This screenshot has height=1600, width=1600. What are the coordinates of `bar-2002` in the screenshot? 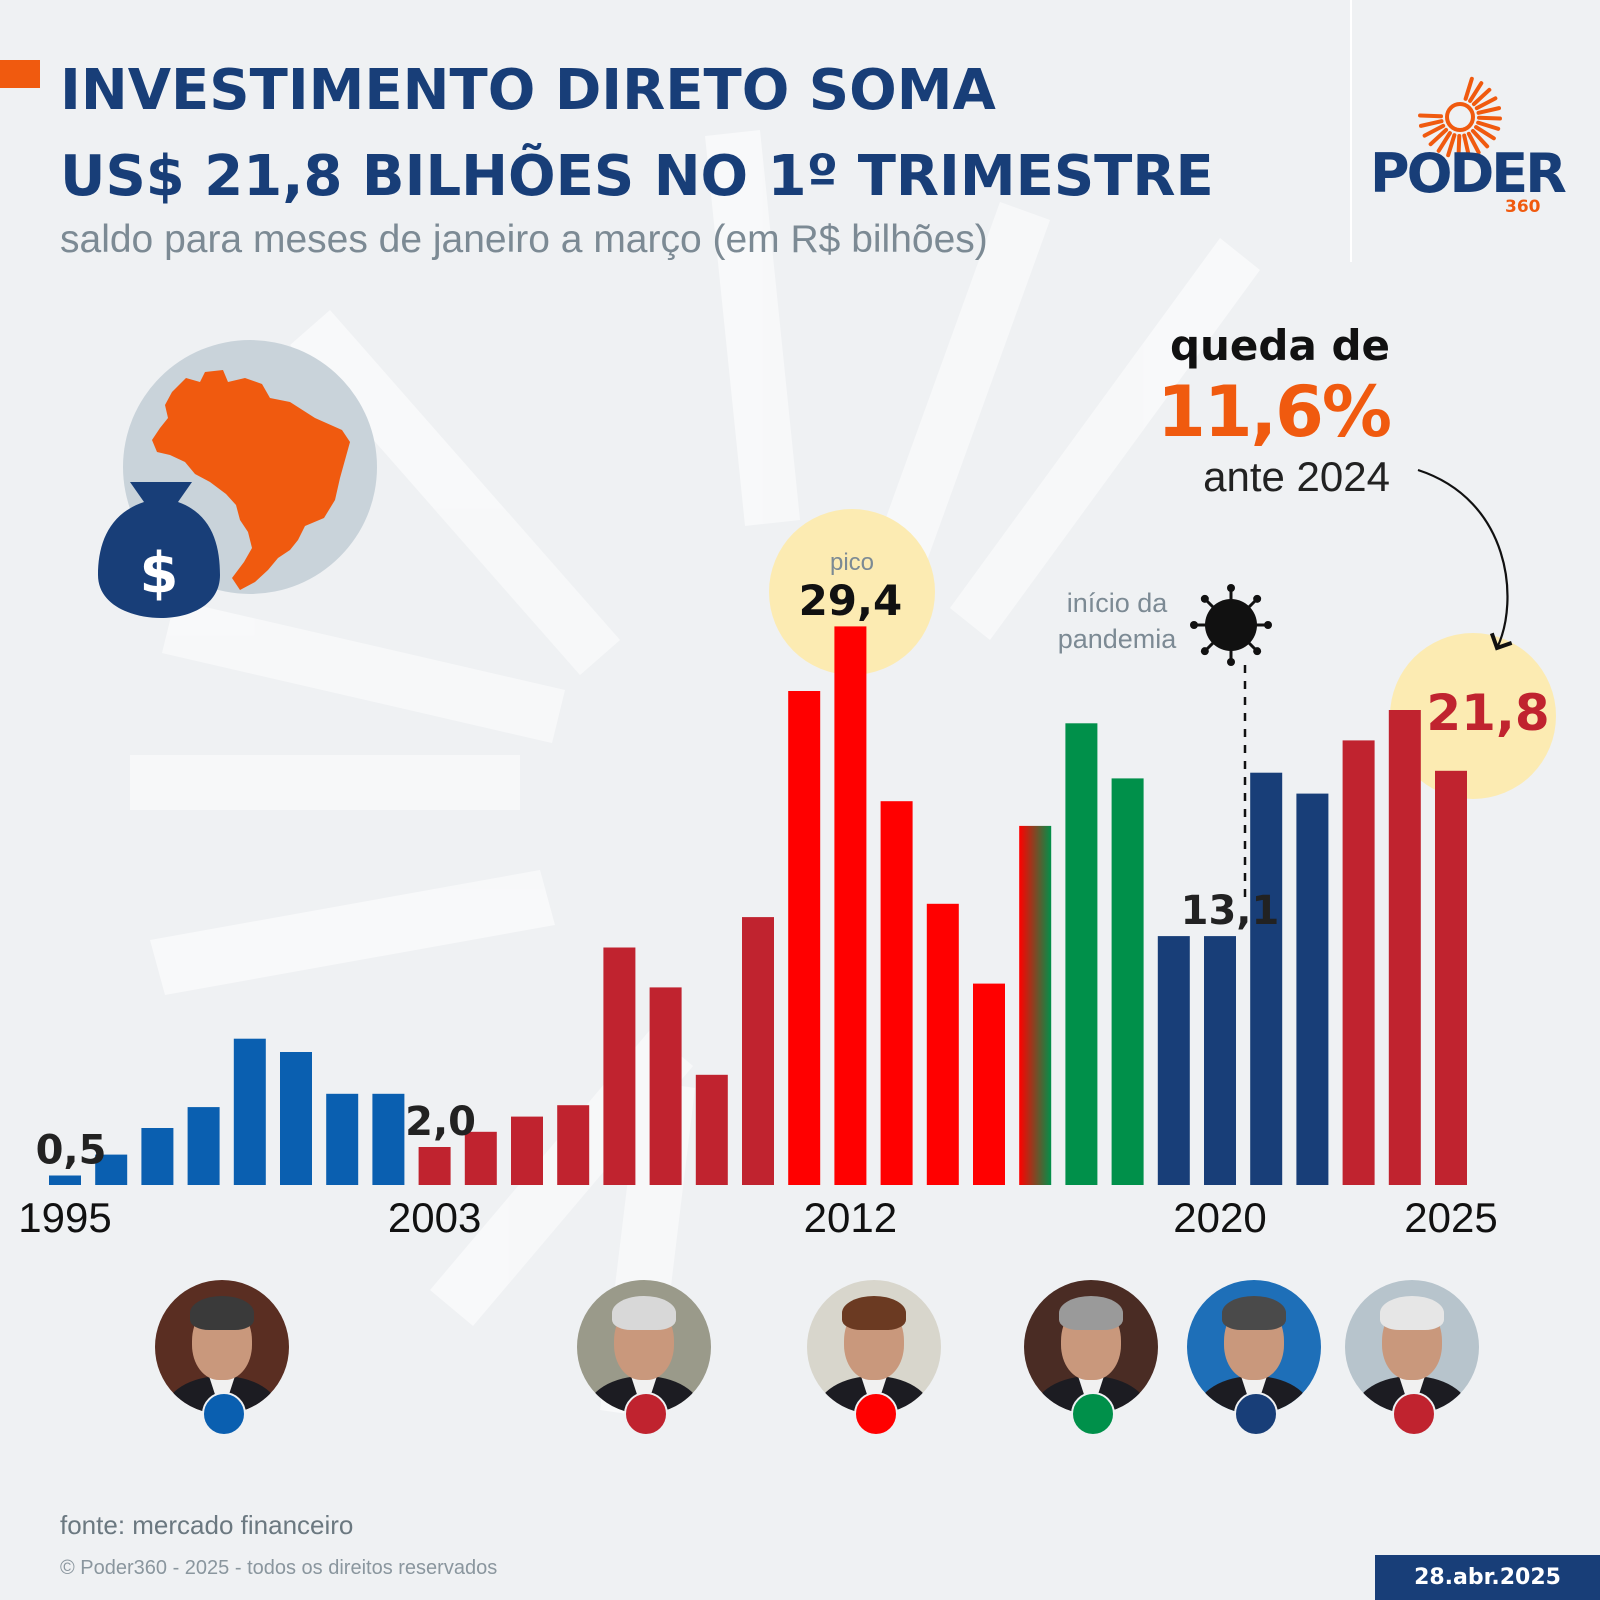 It's located at (388, 1139).